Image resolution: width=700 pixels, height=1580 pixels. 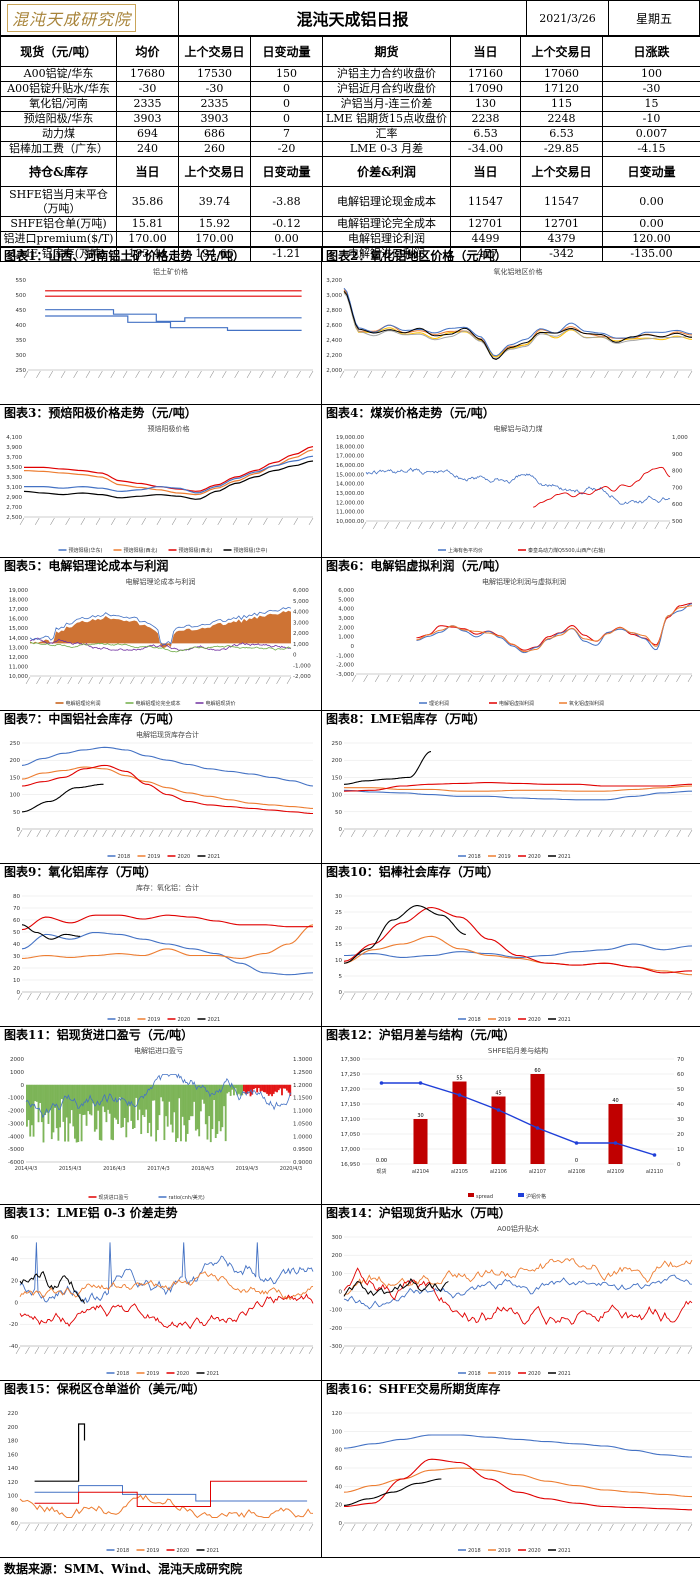 I want to click on y-tick-label: 500, so click(x=21, y=296).